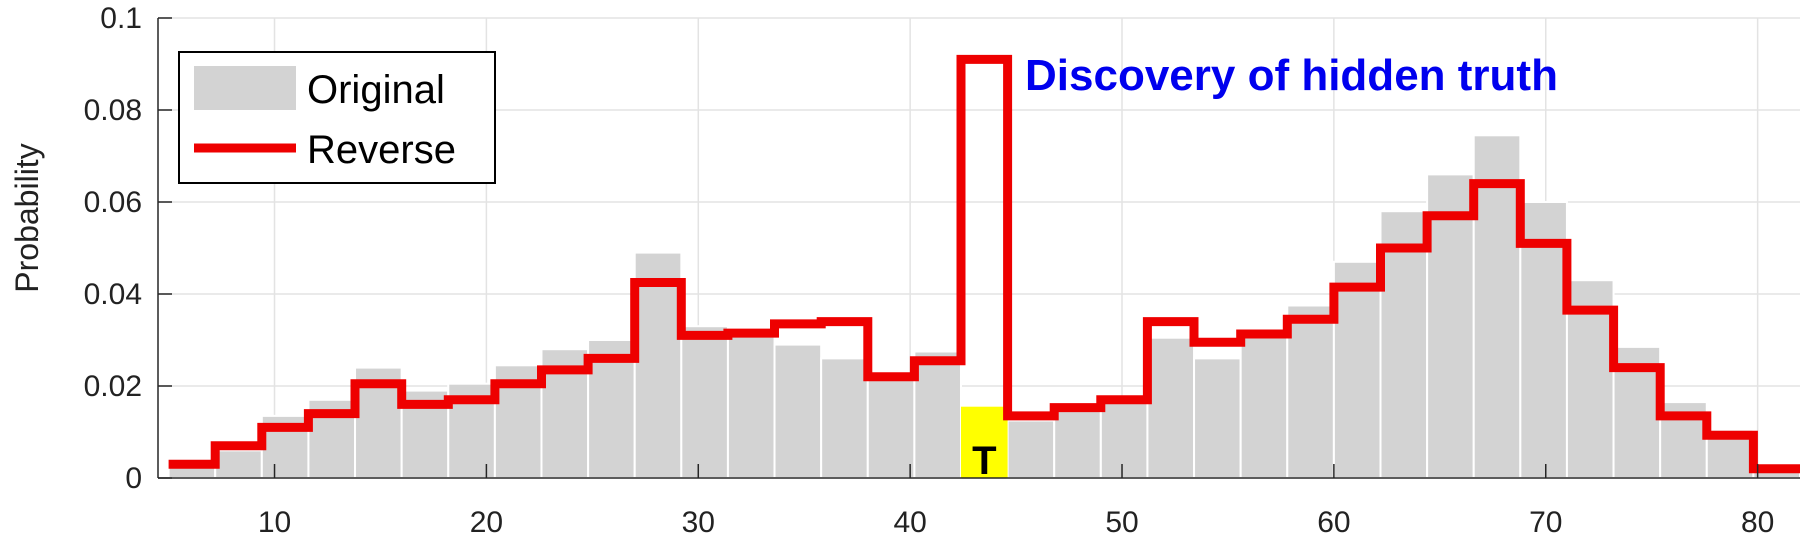 The image size is (1814, 544). What do you see at coordinates (113, 202) in the screenshot?
I see `y-tick-label: 0.06` at bounding box center [113, 202].